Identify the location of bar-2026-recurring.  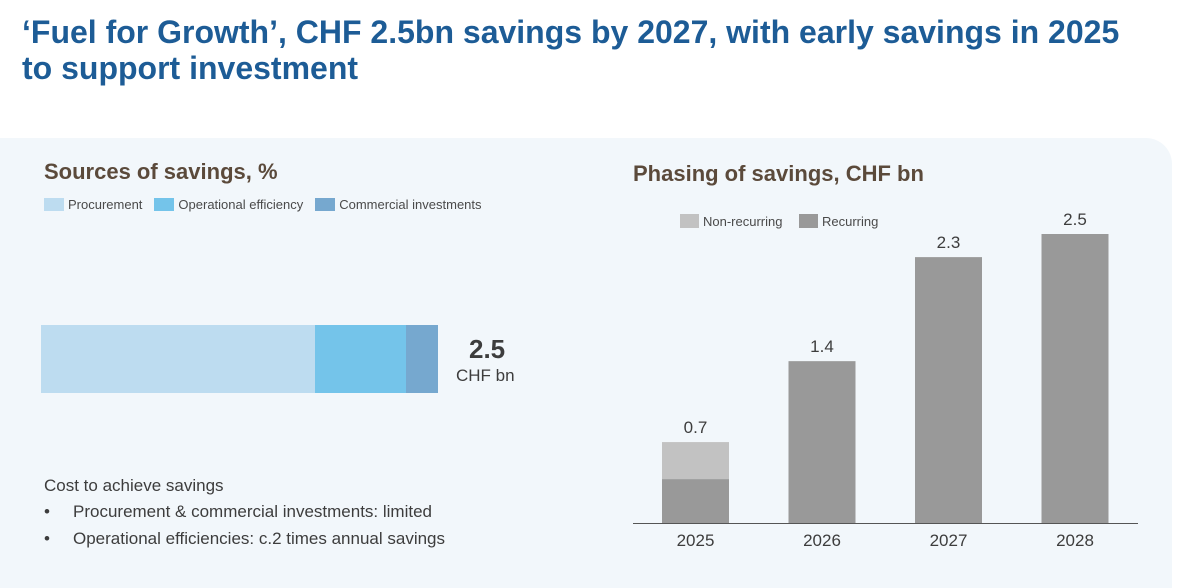
(822, 442).